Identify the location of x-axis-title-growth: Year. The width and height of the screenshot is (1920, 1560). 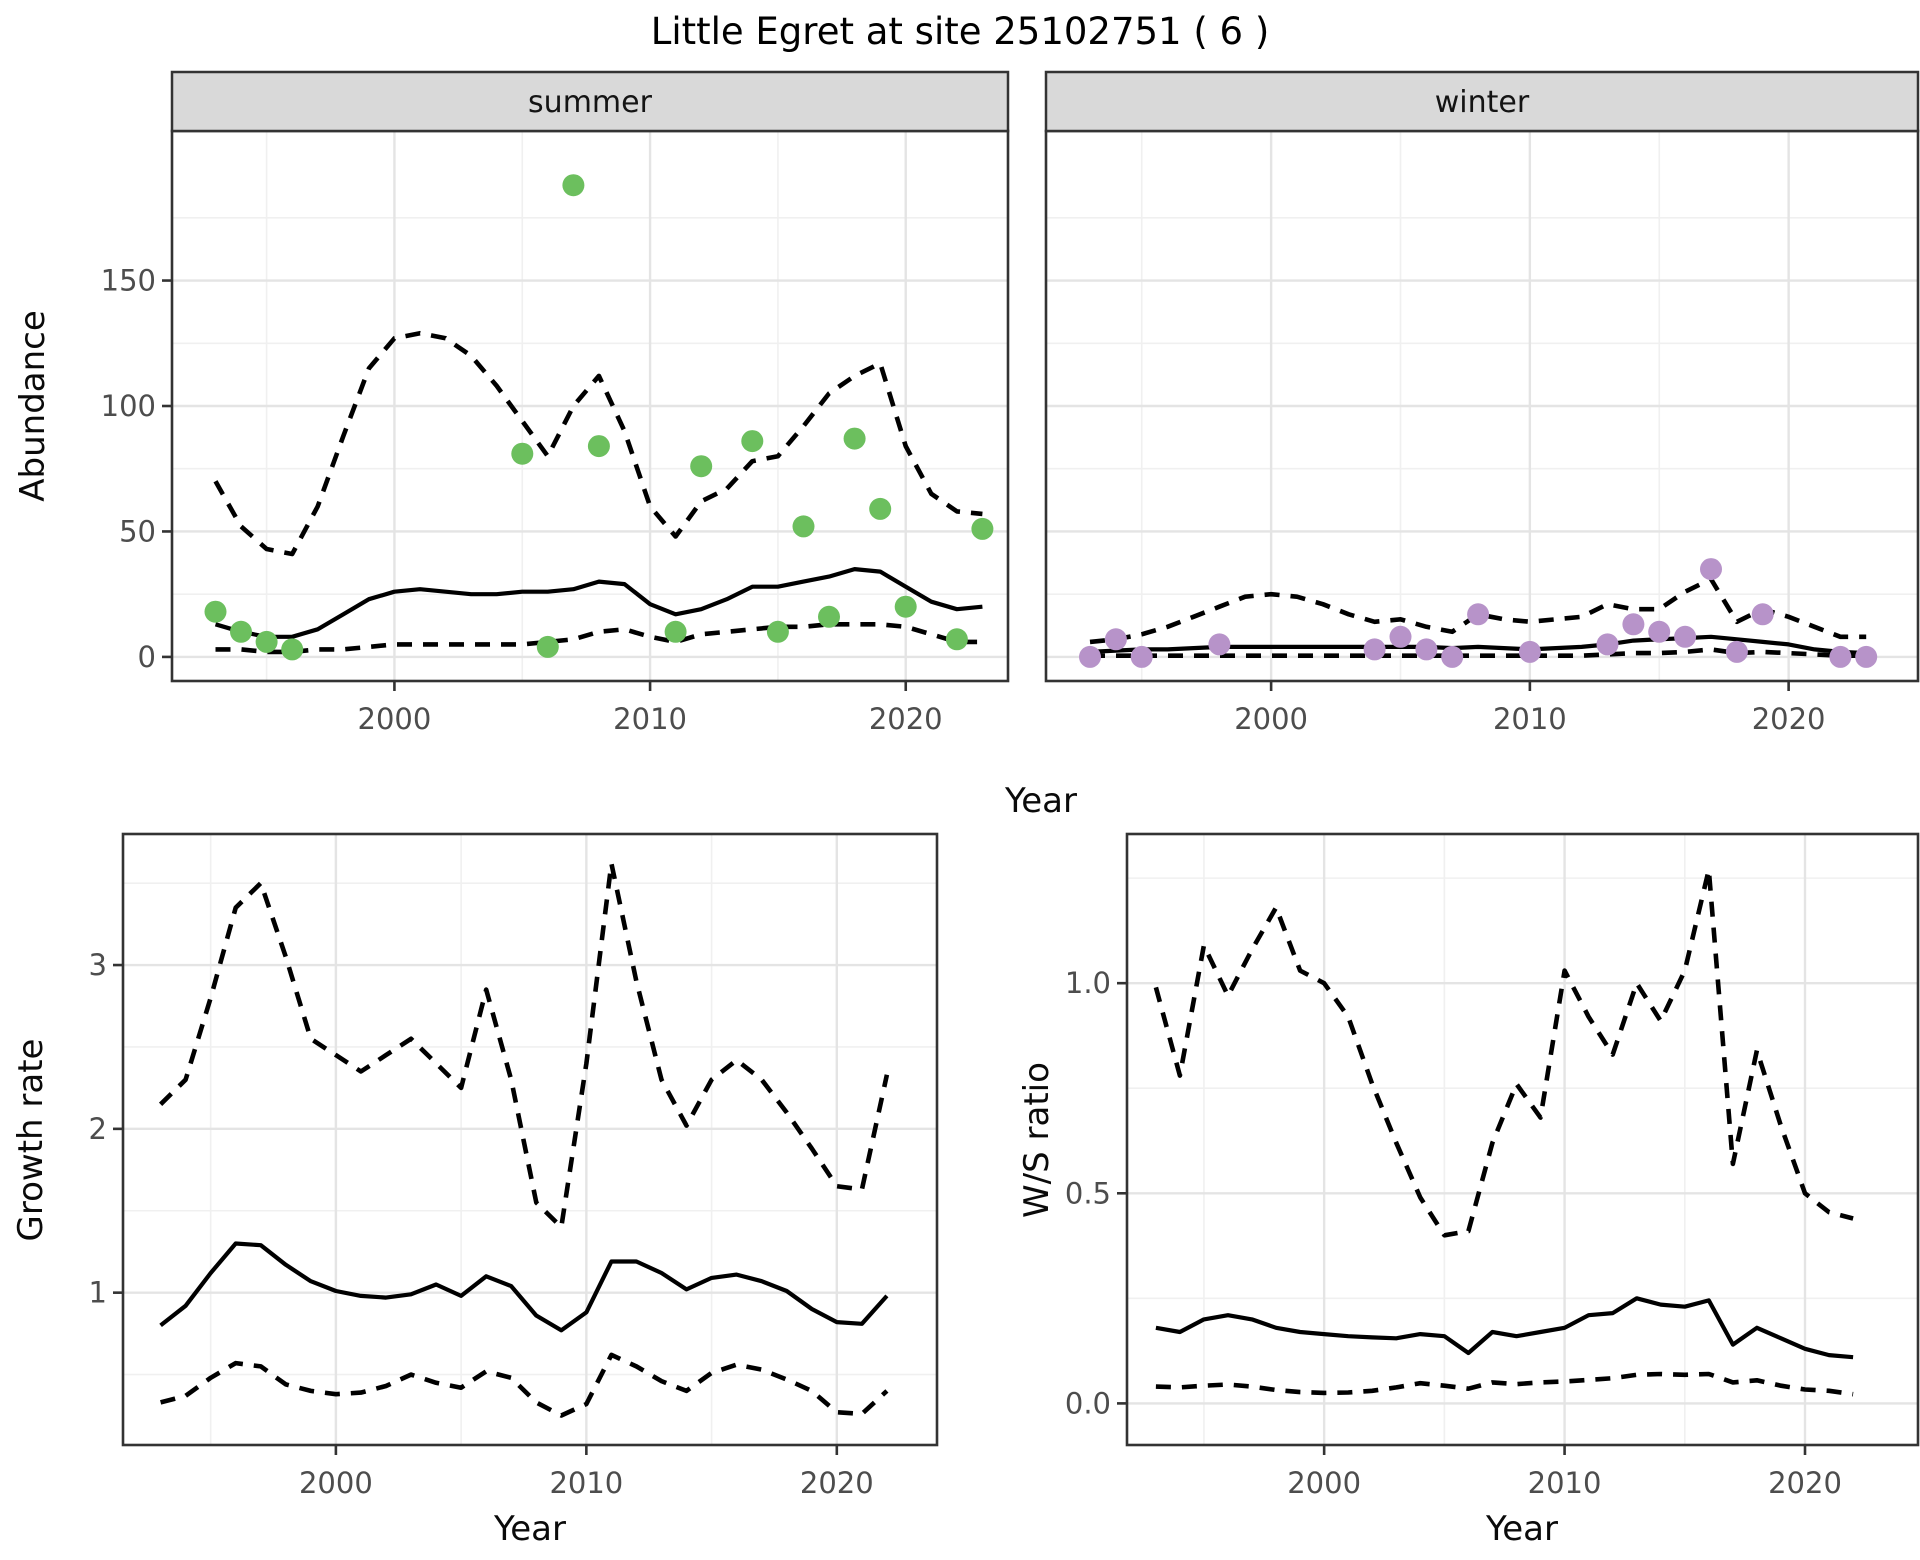
(529, 1529).